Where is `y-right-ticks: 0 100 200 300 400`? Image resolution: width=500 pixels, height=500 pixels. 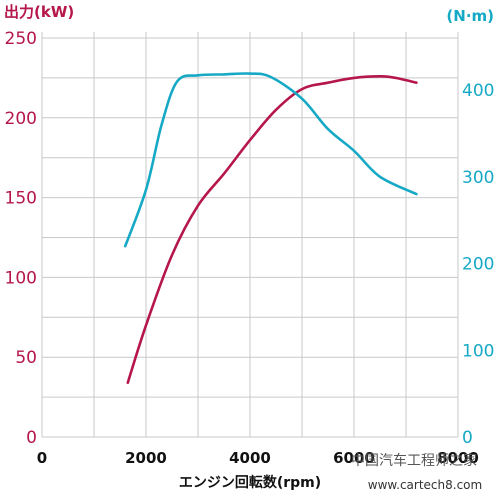
y-right-ticks: 0 100 200 300 400 is located at coordinates (478, 264).